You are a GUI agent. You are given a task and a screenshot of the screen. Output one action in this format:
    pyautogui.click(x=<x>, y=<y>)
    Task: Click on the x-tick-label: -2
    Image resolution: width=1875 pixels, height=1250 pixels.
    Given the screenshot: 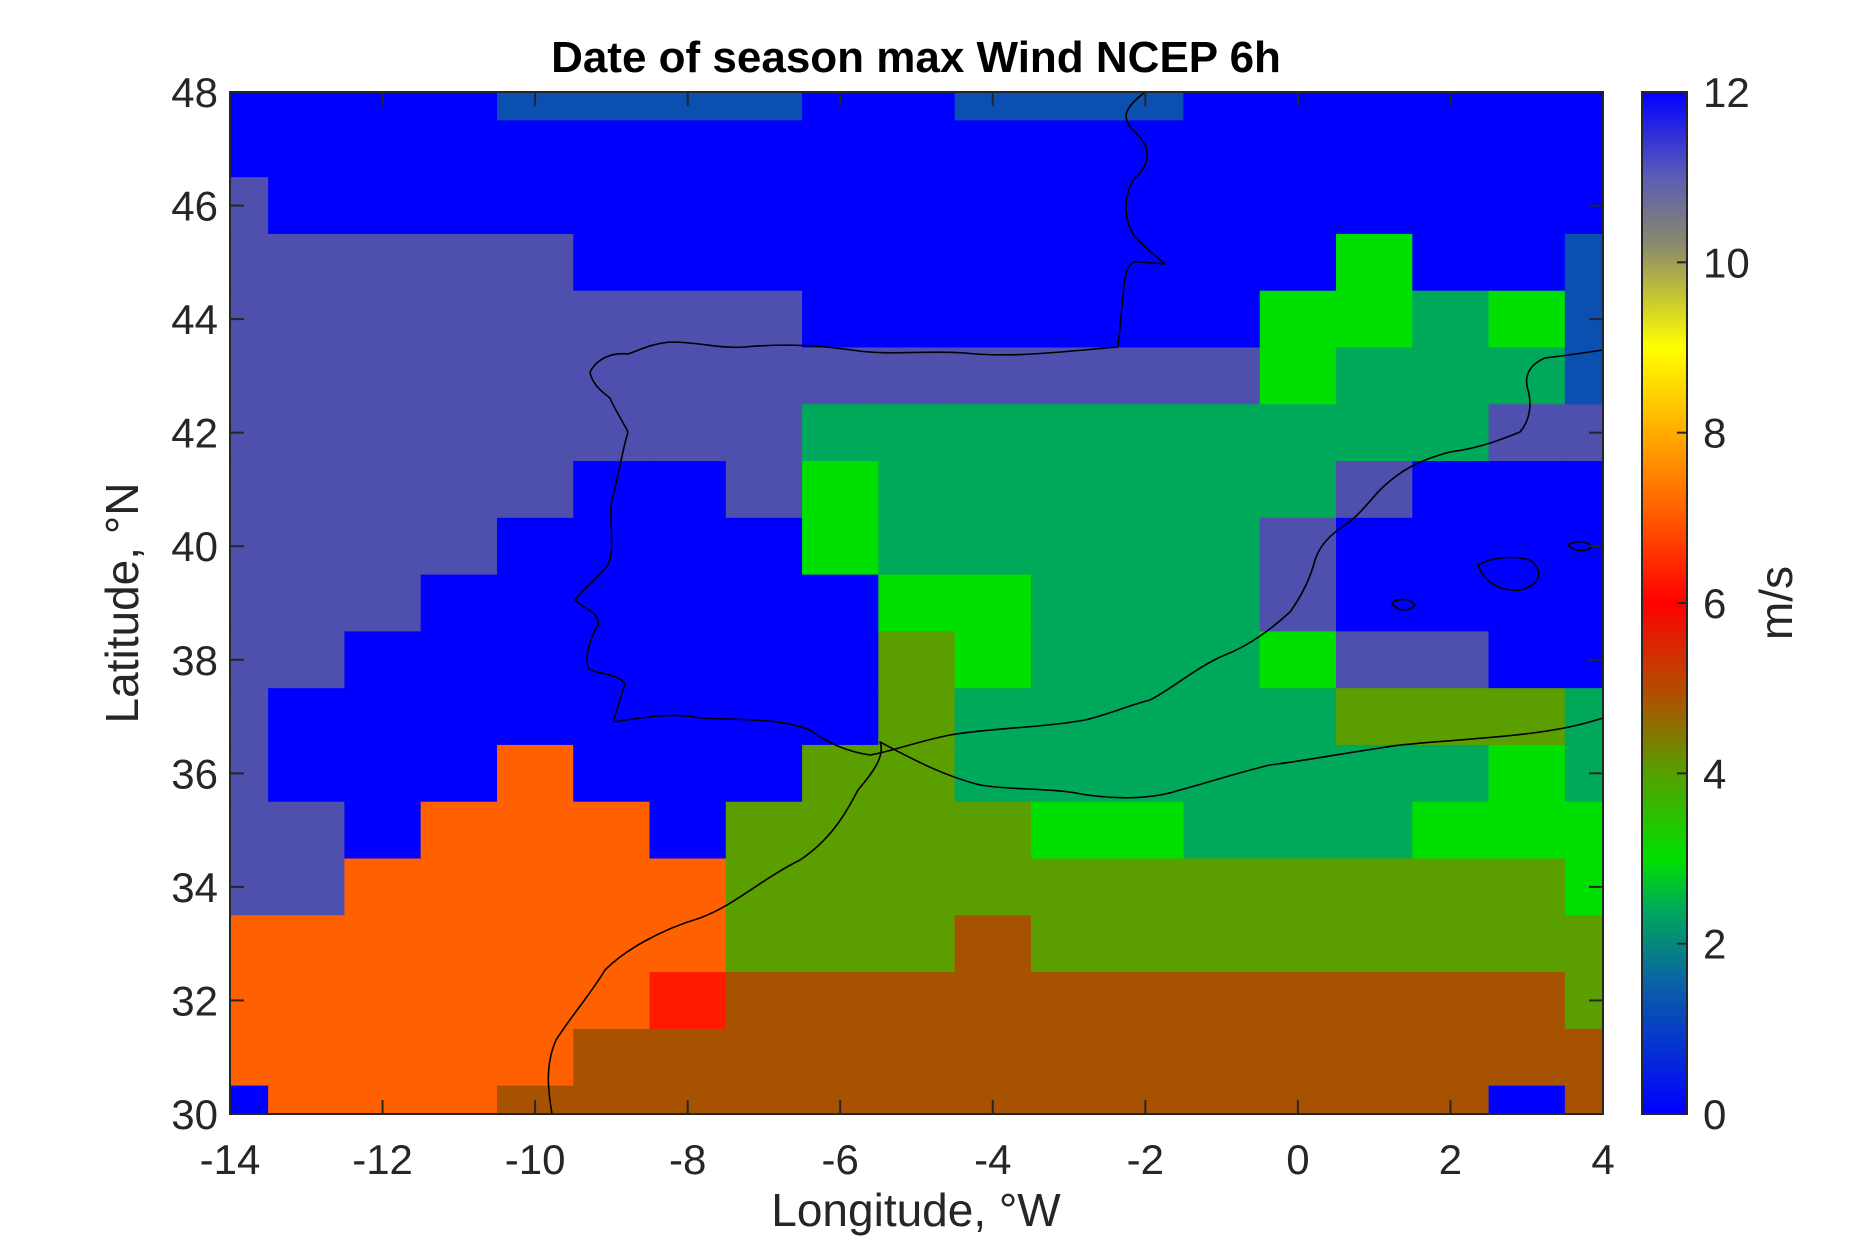 What is the action you would take?
    pyautogui.click(x=1145, y=1159)
    